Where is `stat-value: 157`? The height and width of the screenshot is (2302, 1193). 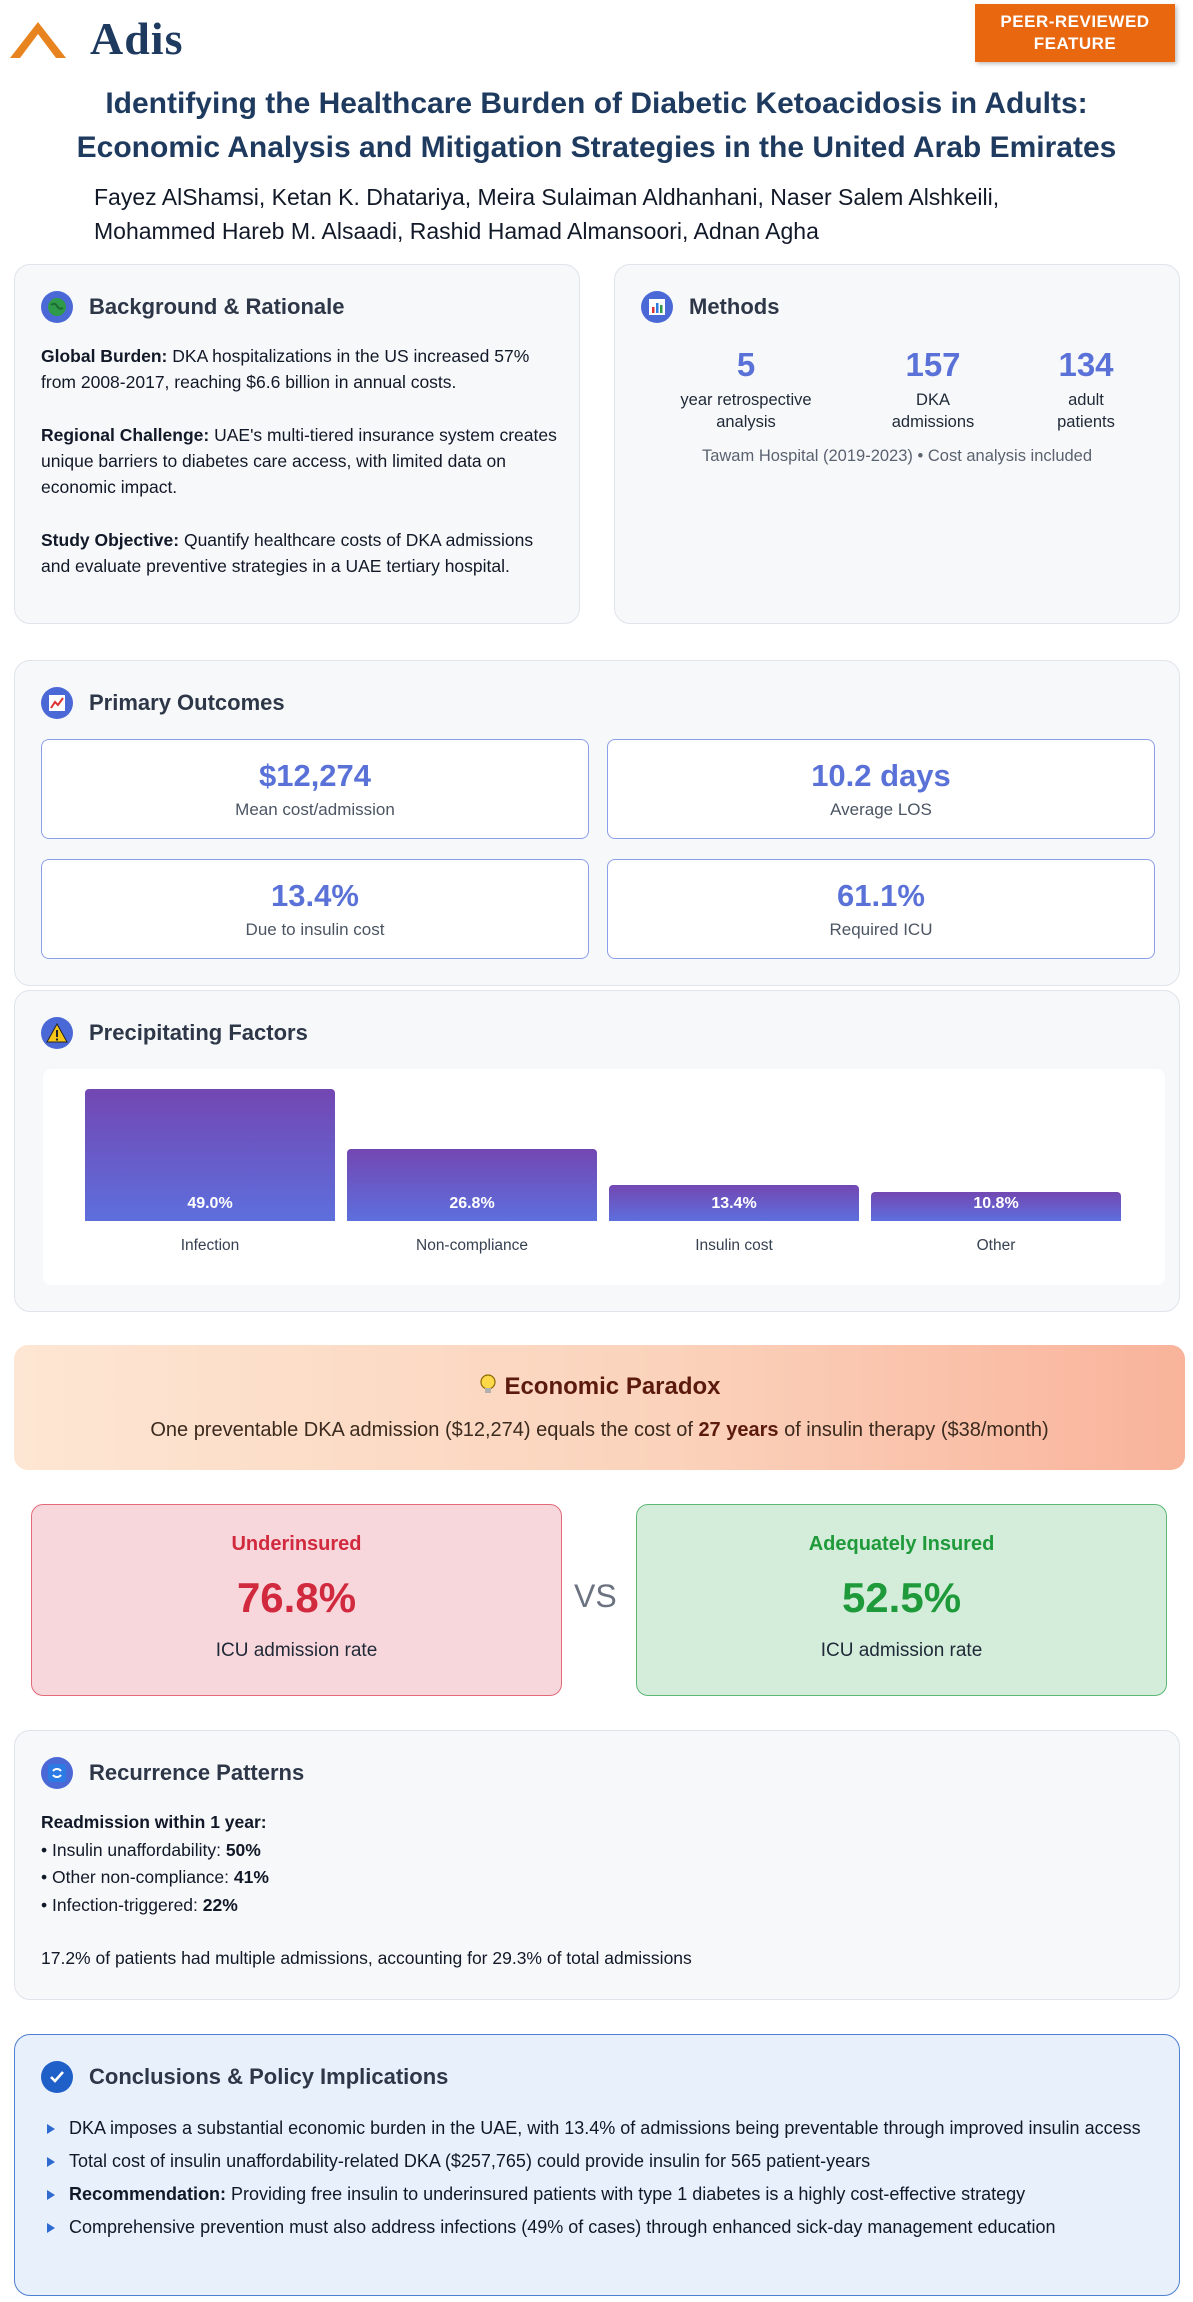
stat-value: 157 is located at coordinates (933, 364).